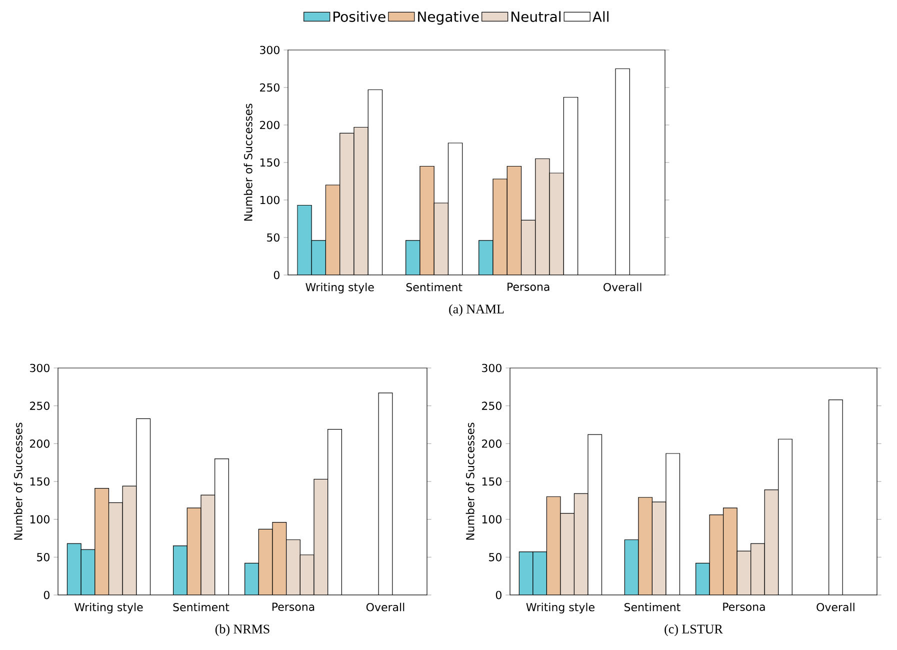  I want to click on x-axis-title: (c) LSTUR, so click(693, 630).